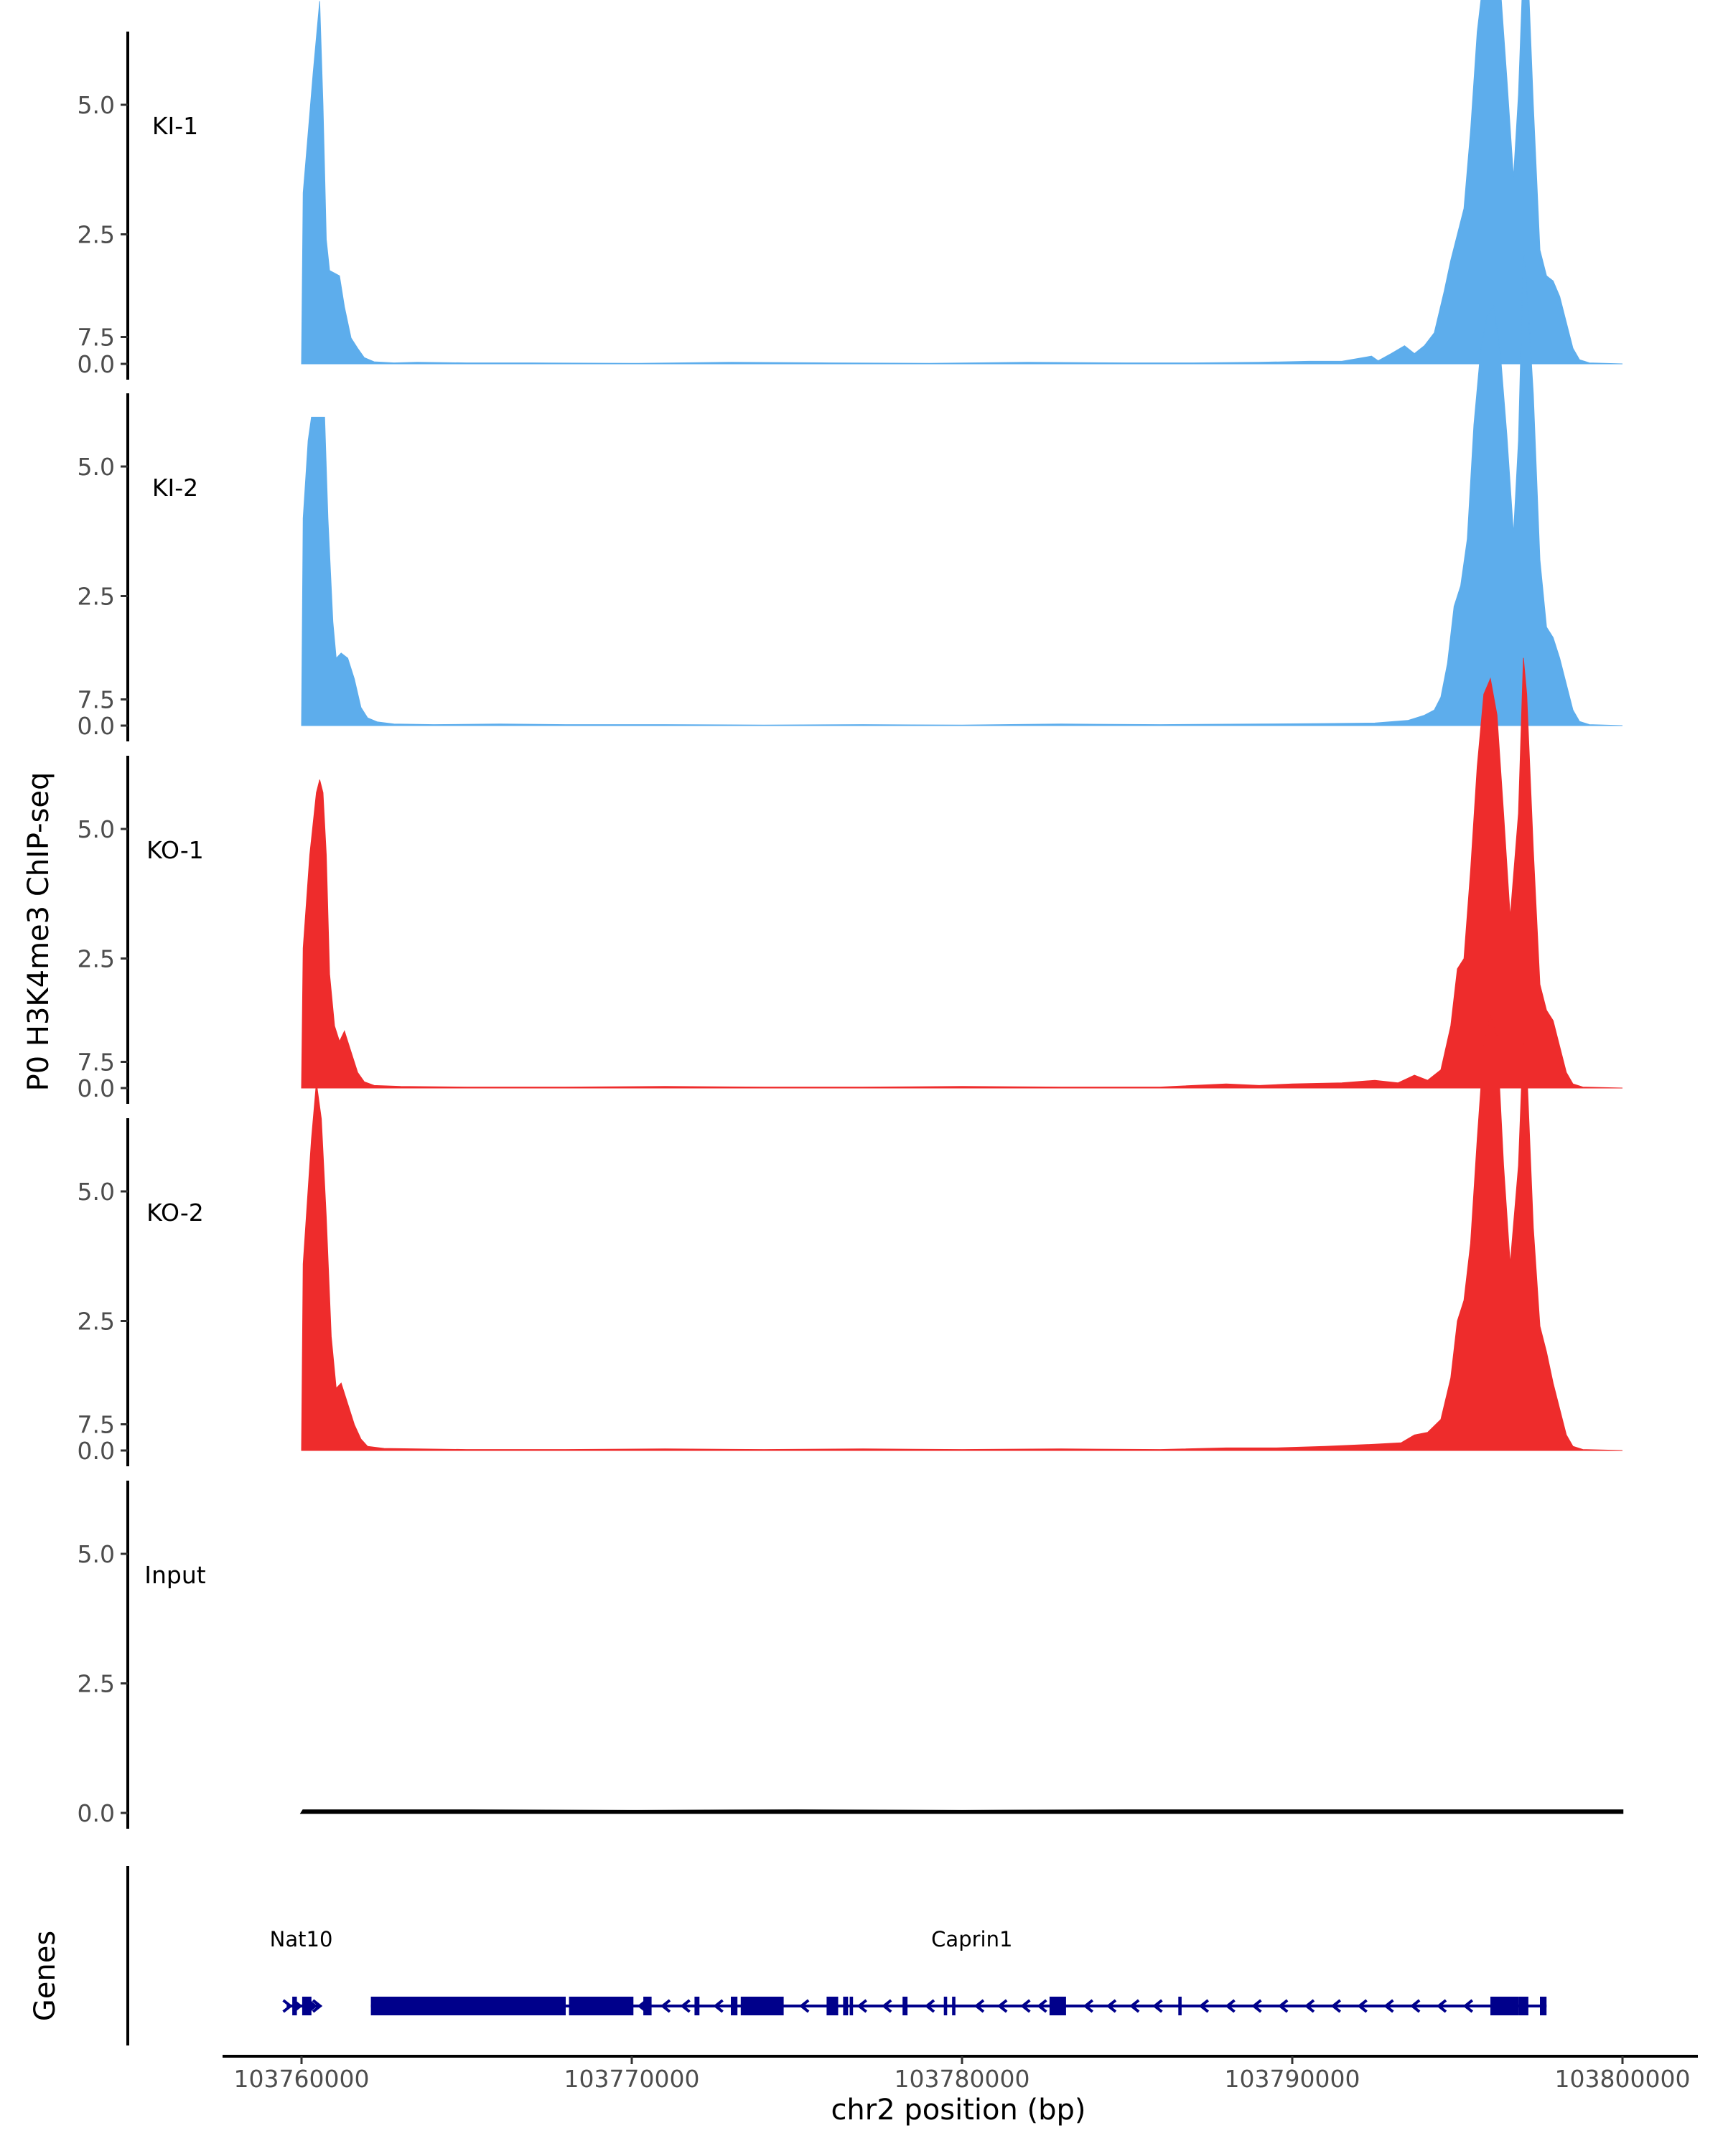 The image size is (1723, 2156). What do you see at coordinates (1292, 2079) in the screenshot?
I see `x-tick-label: 103790000` at bounding box center [1292, 2079].